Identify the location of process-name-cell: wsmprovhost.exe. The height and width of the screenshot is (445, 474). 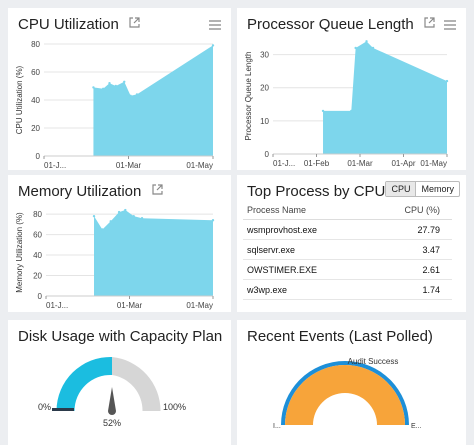
(306, 229).